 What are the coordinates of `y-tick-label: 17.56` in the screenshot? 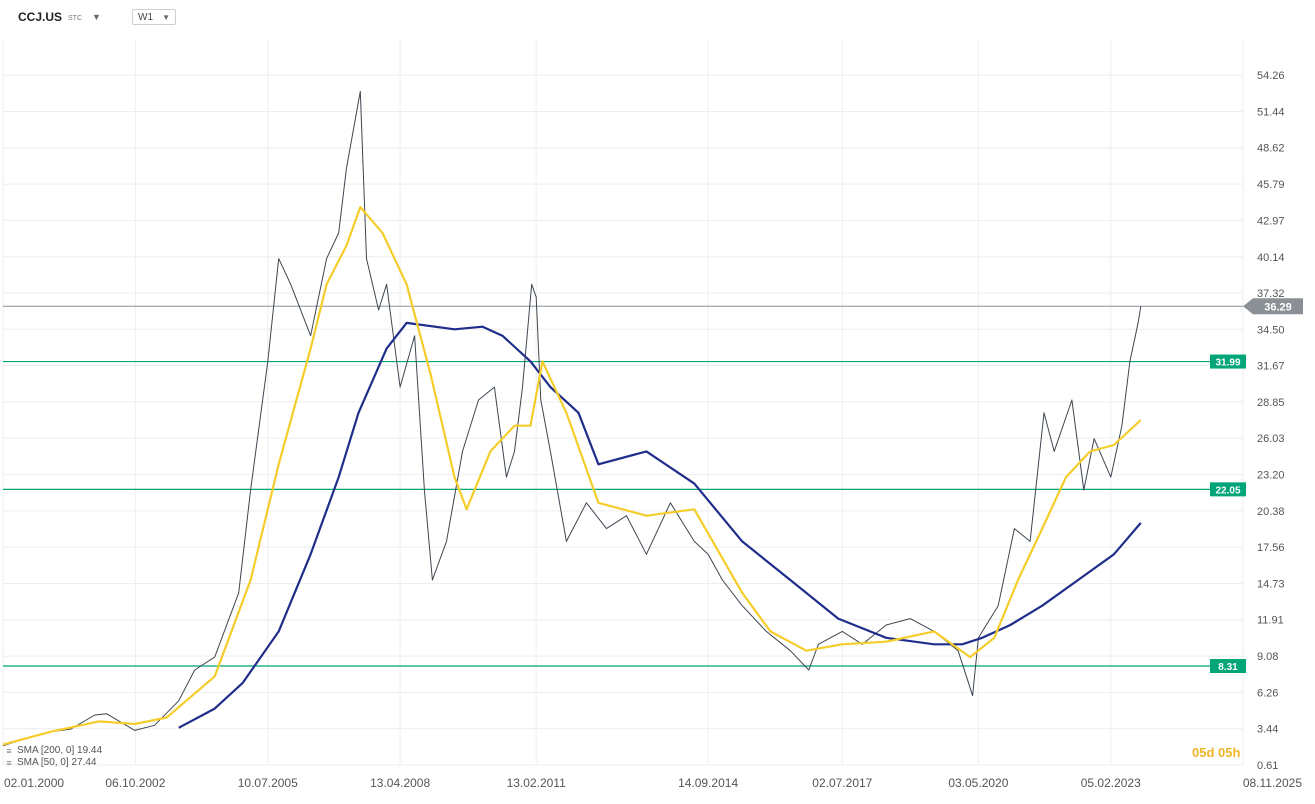 It's located at (1271, 548).